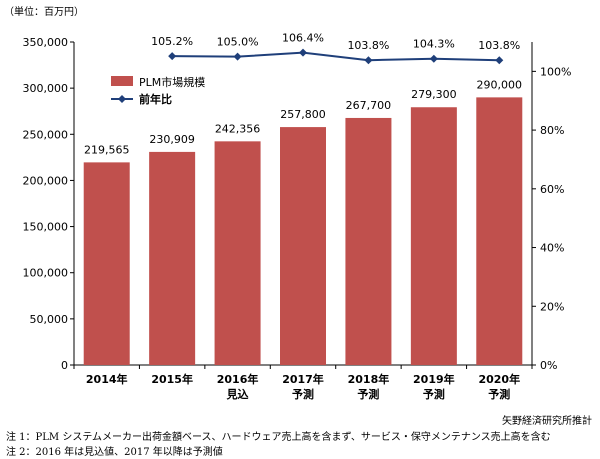  Describe the element at coordinates (64, 365) in the screenshot. I see `left-axis-tick-label: 0` at that location.